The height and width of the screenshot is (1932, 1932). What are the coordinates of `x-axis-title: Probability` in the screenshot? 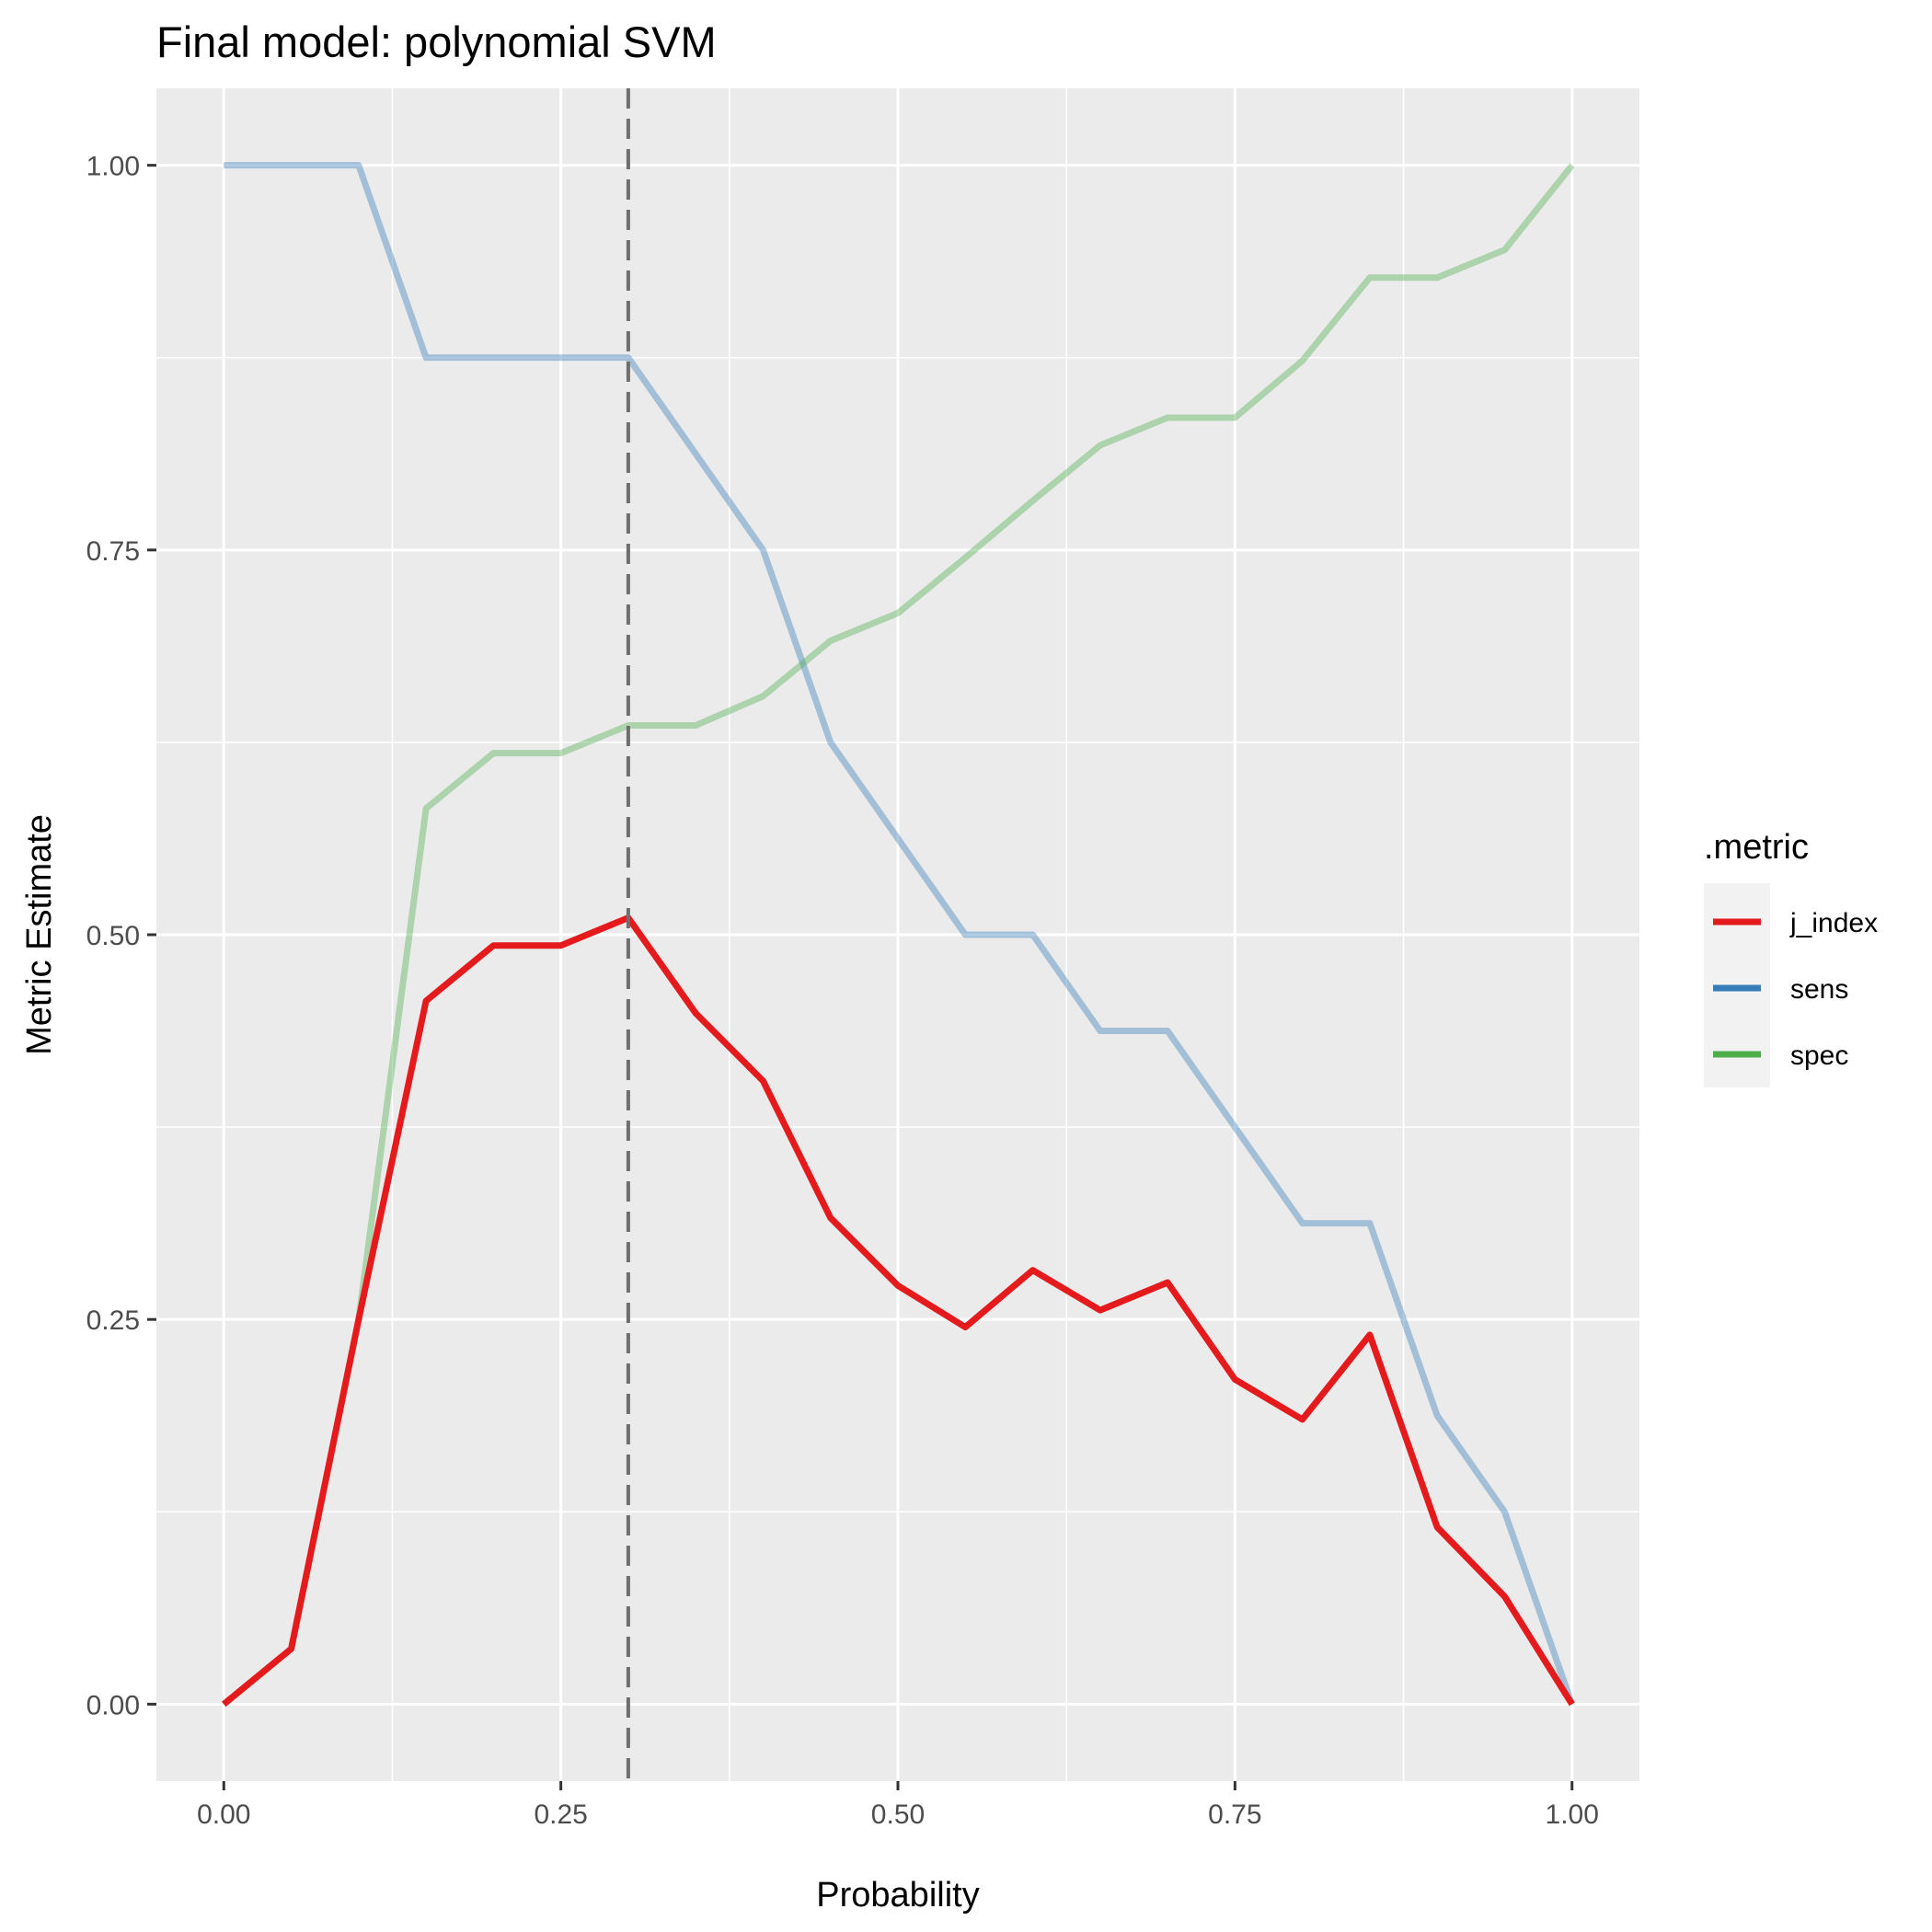 It's located at (897, 1895).